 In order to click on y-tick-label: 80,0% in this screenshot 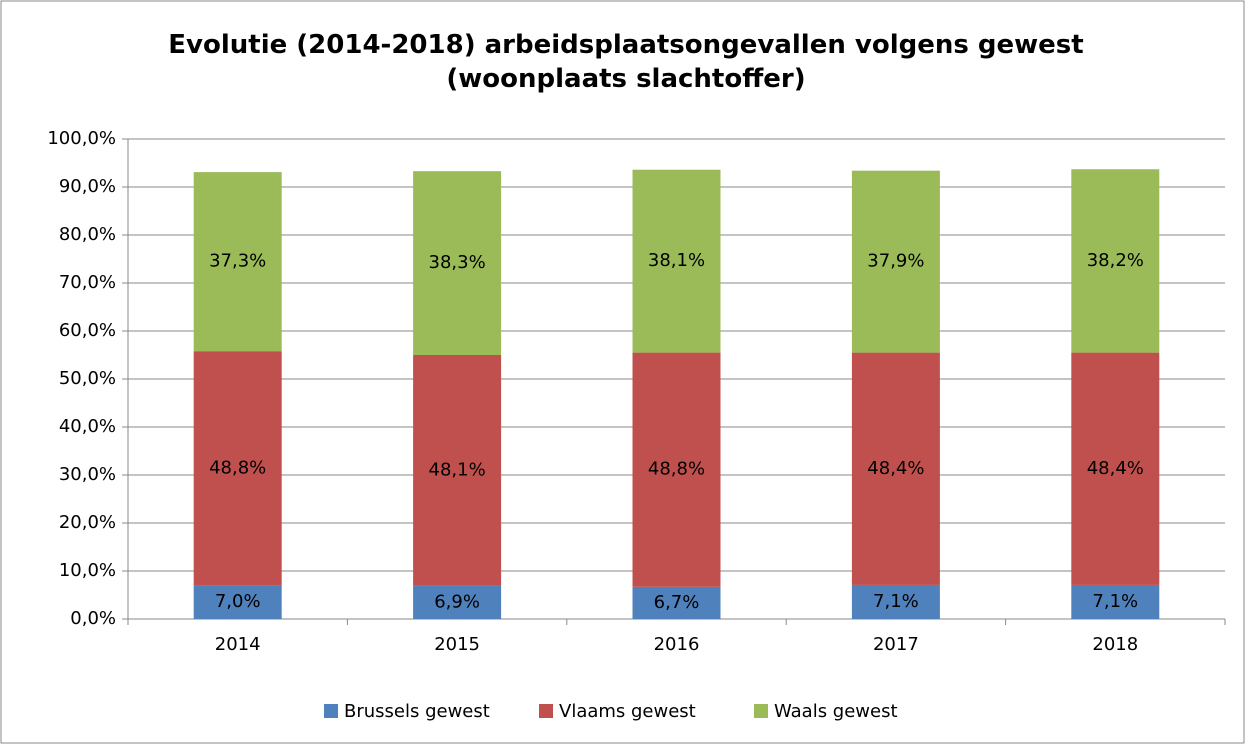, I will do `click(87, 234)`.